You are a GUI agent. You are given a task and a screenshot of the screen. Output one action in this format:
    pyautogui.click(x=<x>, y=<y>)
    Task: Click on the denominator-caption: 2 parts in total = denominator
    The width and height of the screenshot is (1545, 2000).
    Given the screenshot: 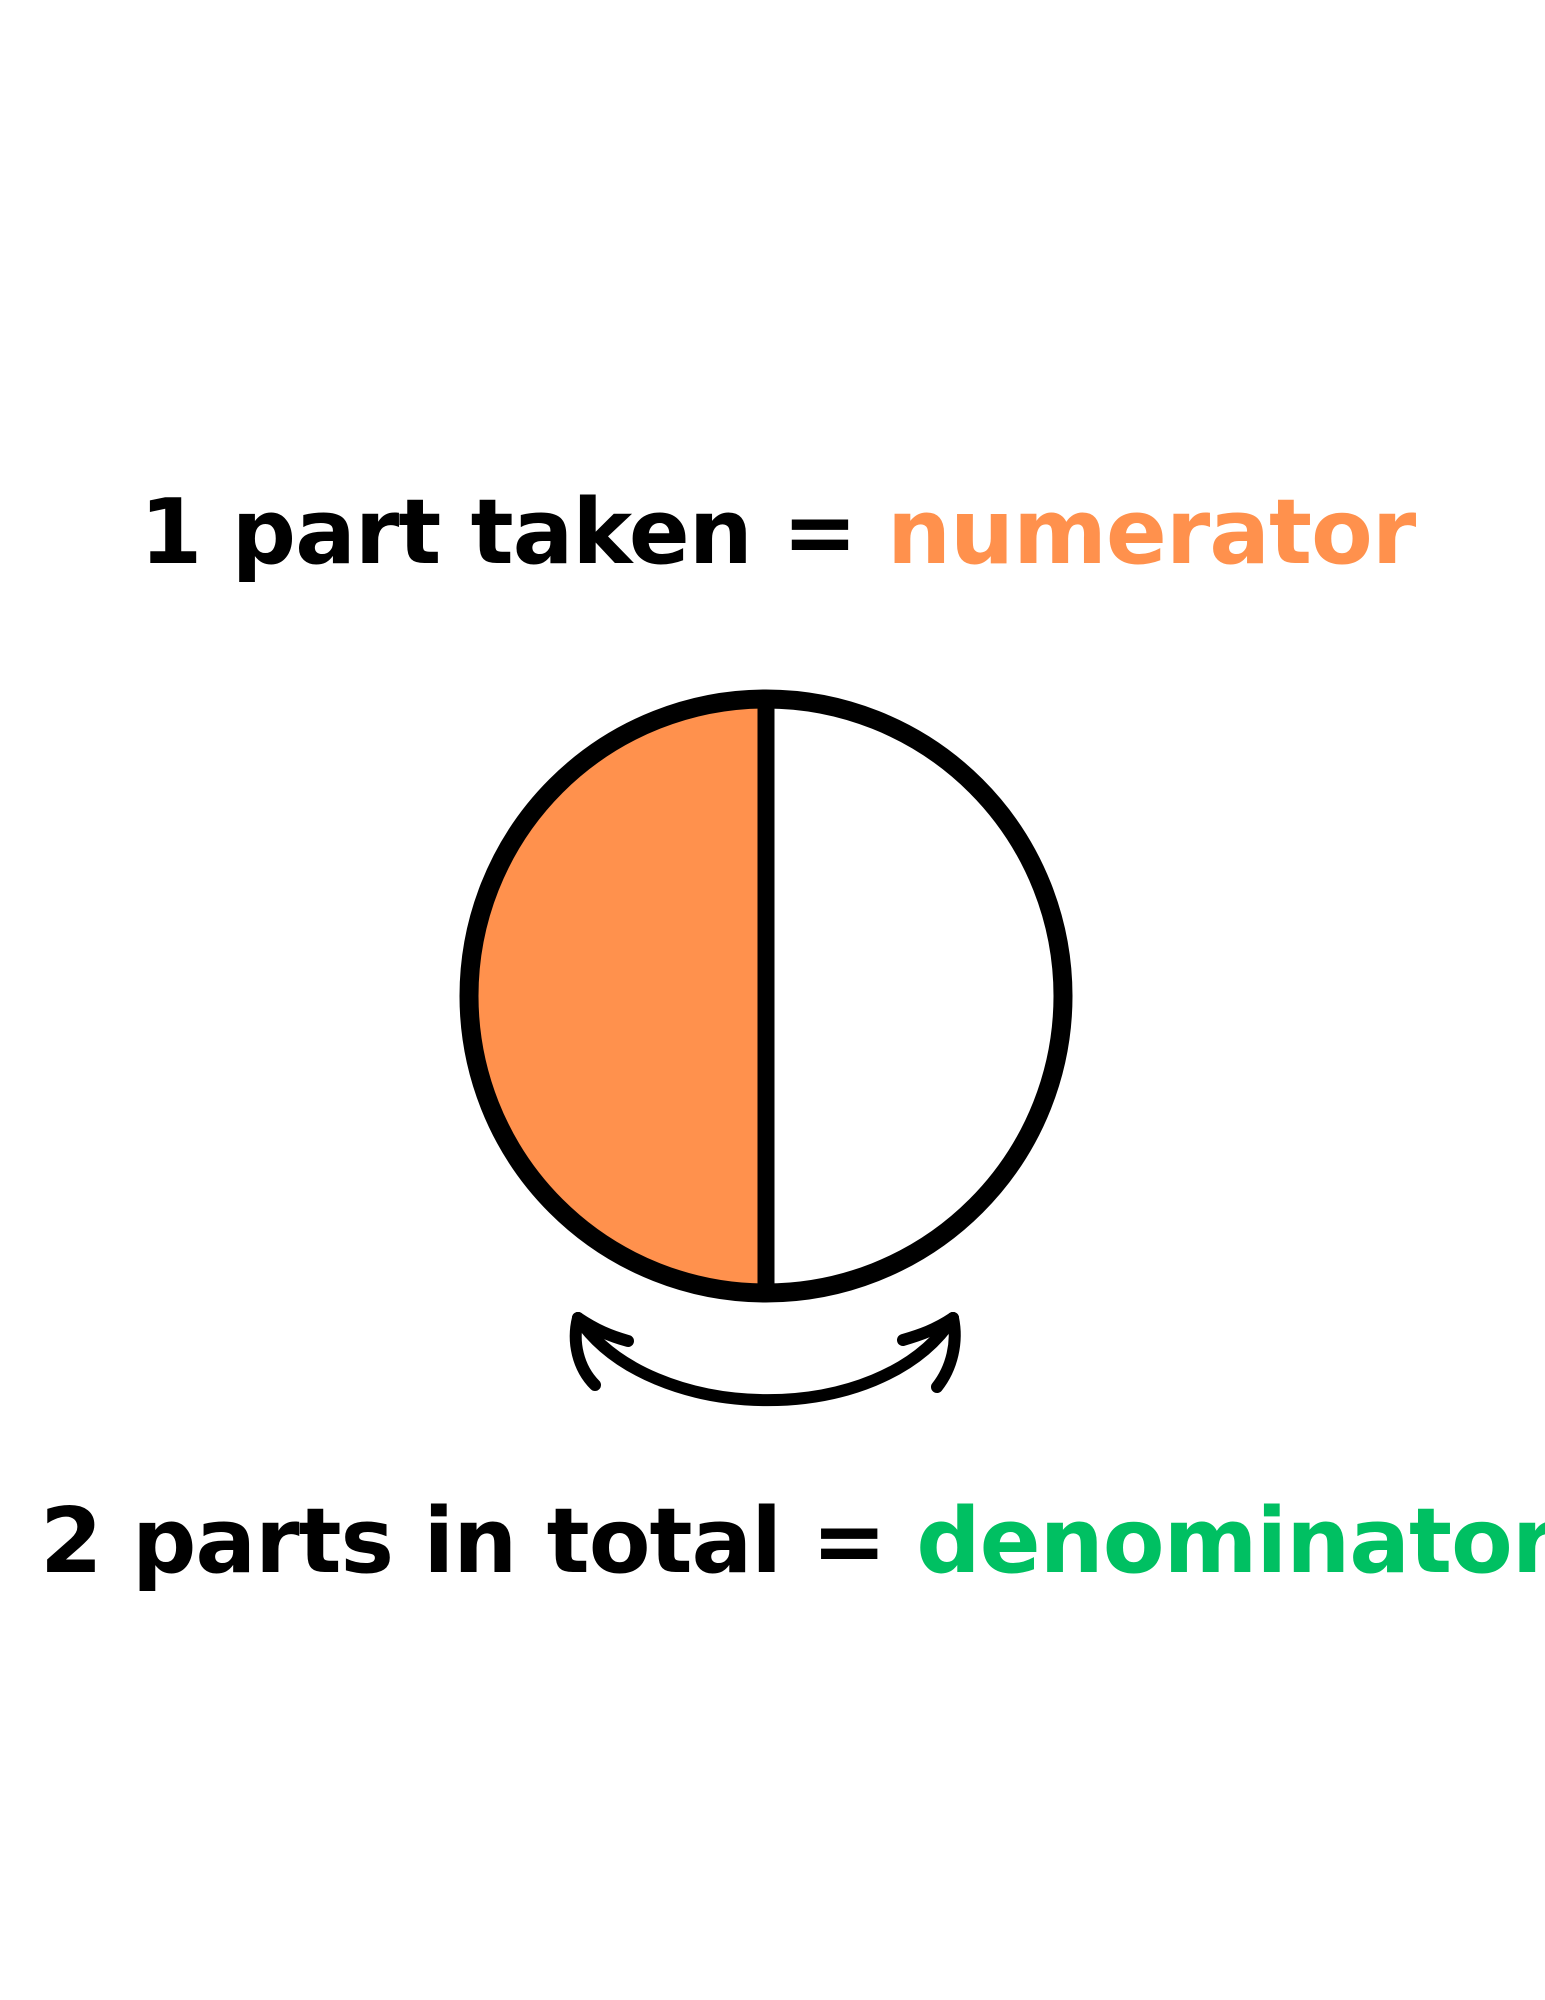 What is the action you would take?
    pyautogui.click(x=772, y=1542)
    